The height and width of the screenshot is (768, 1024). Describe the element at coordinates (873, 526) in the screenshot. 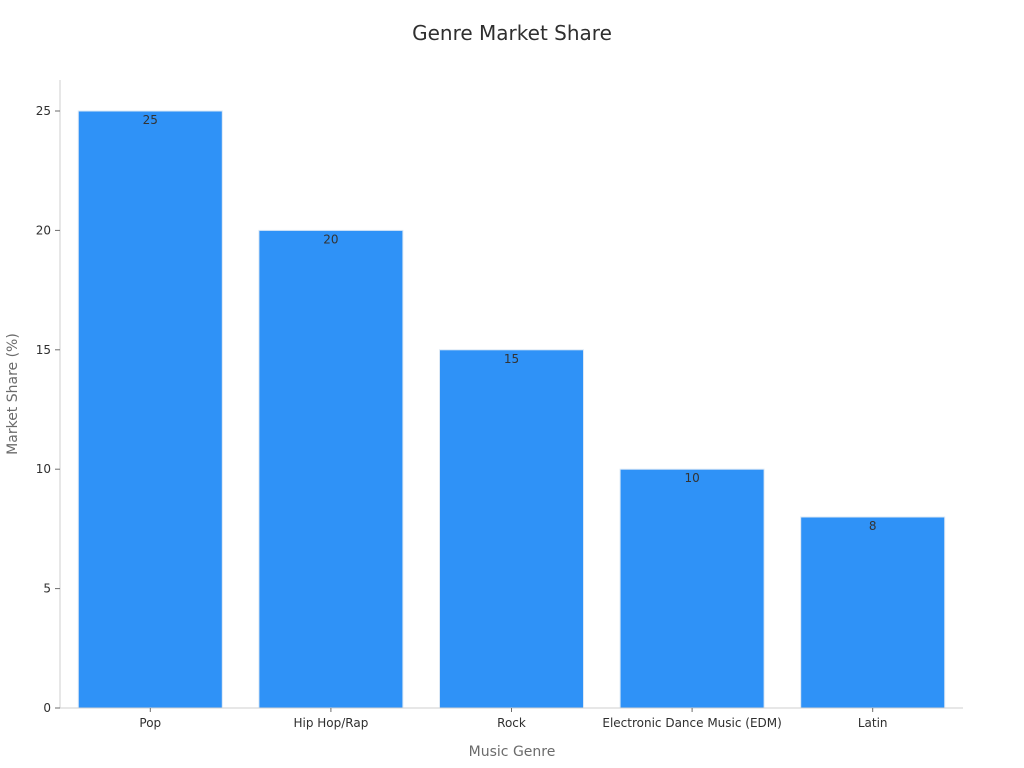

I see `data-label-4: 8` at that location.